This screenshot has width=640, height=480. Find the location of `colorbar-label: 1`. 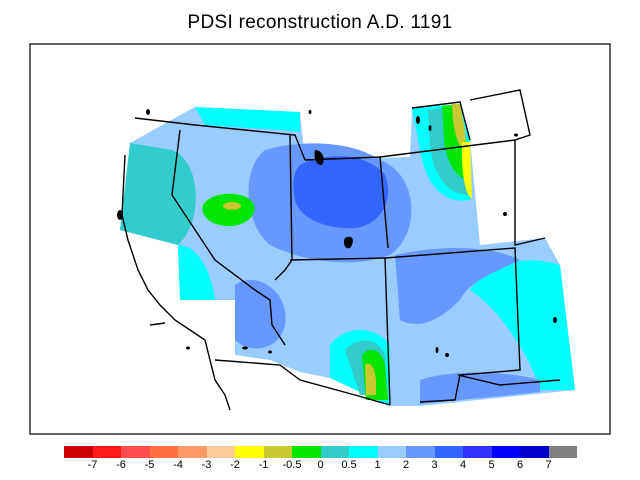

colorbar-label: 1 is located at coordinates (377, 465).